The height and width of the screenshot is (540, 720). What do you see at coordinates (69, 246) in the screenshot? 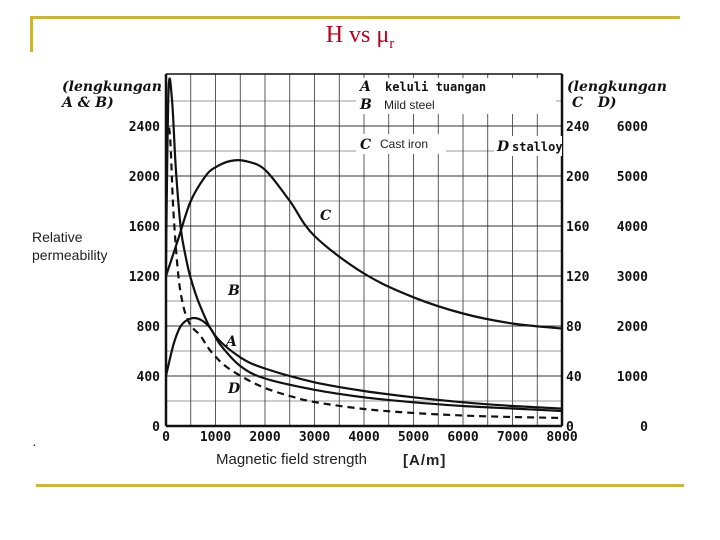
I see `y-axis-label: Relative permeability` at bounding box center [69, 246].